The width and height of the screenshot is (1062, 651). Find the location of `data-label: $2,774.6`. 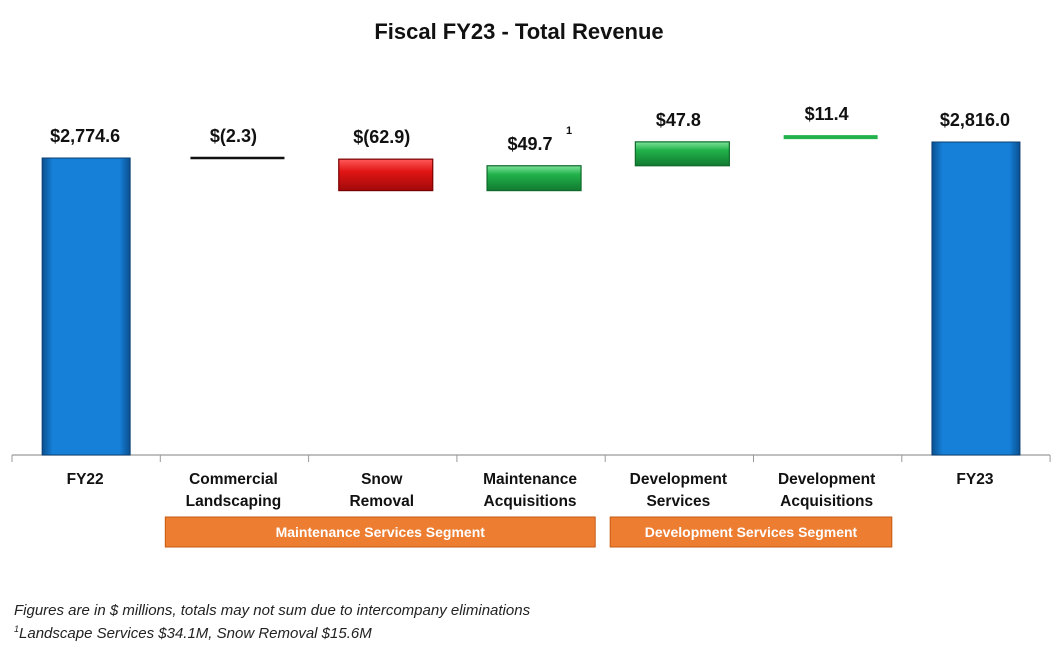

data-label: $2,774.6 is located at coordinates (85, 136).